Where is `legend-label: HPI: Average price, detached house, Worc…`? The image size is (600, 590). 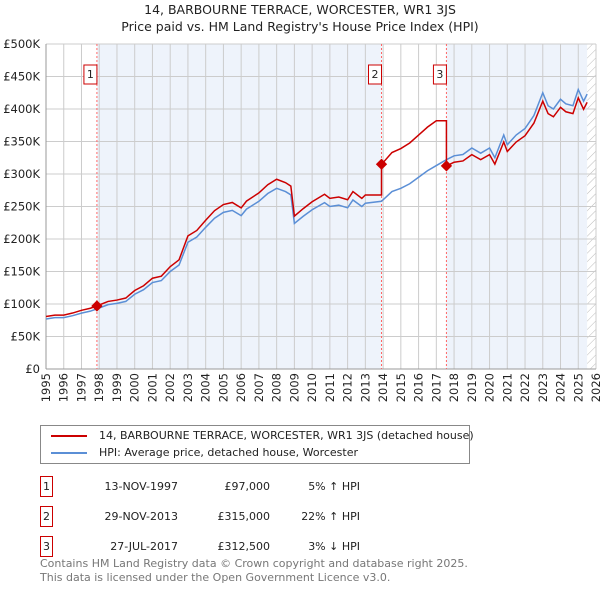 legend-label: HPI: Average price, detached house, Worc… is located at coordinates (229, 452).